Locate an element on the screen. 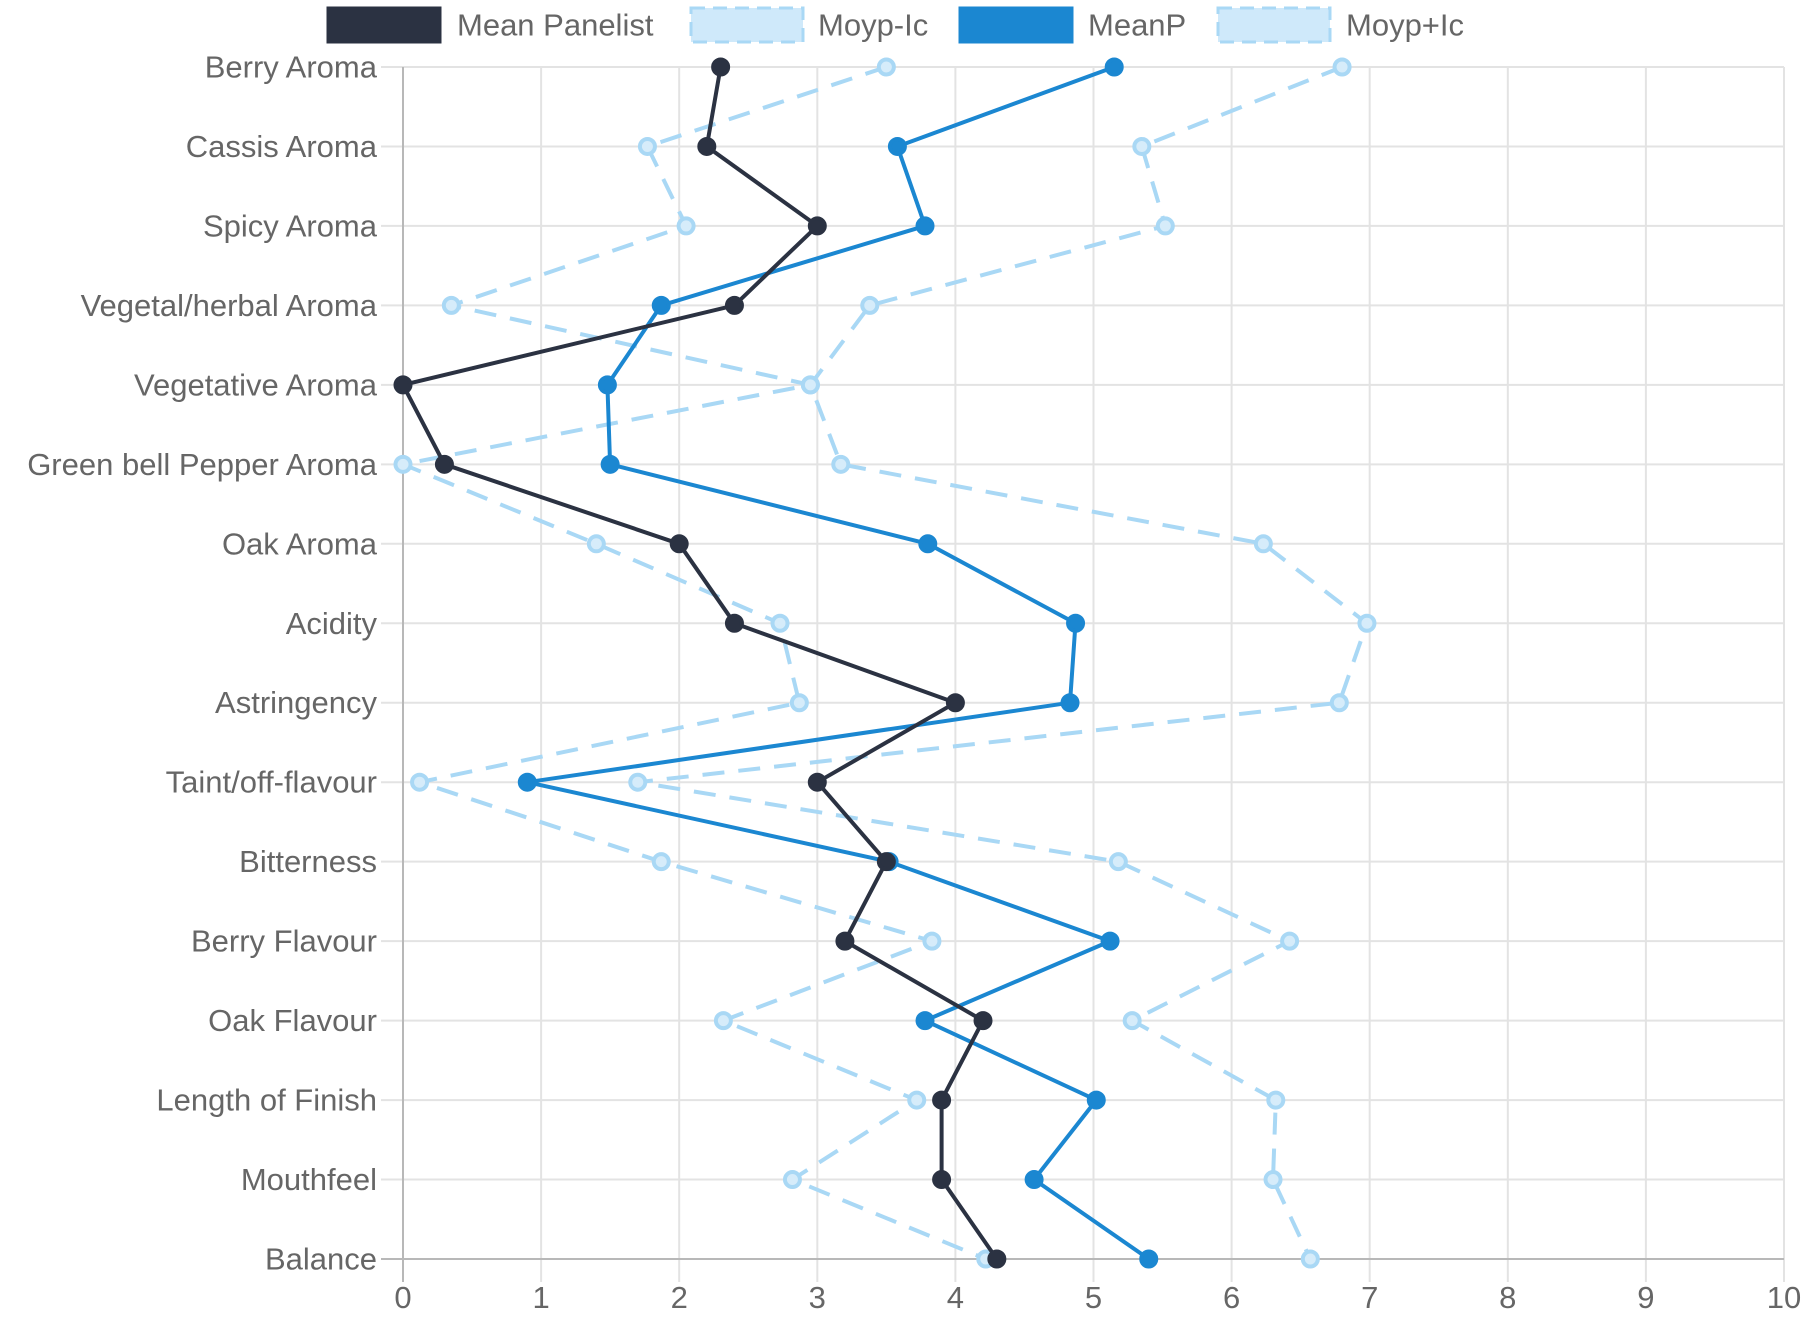  x-tick-label: 2 is located at coordinates (679, 1297).